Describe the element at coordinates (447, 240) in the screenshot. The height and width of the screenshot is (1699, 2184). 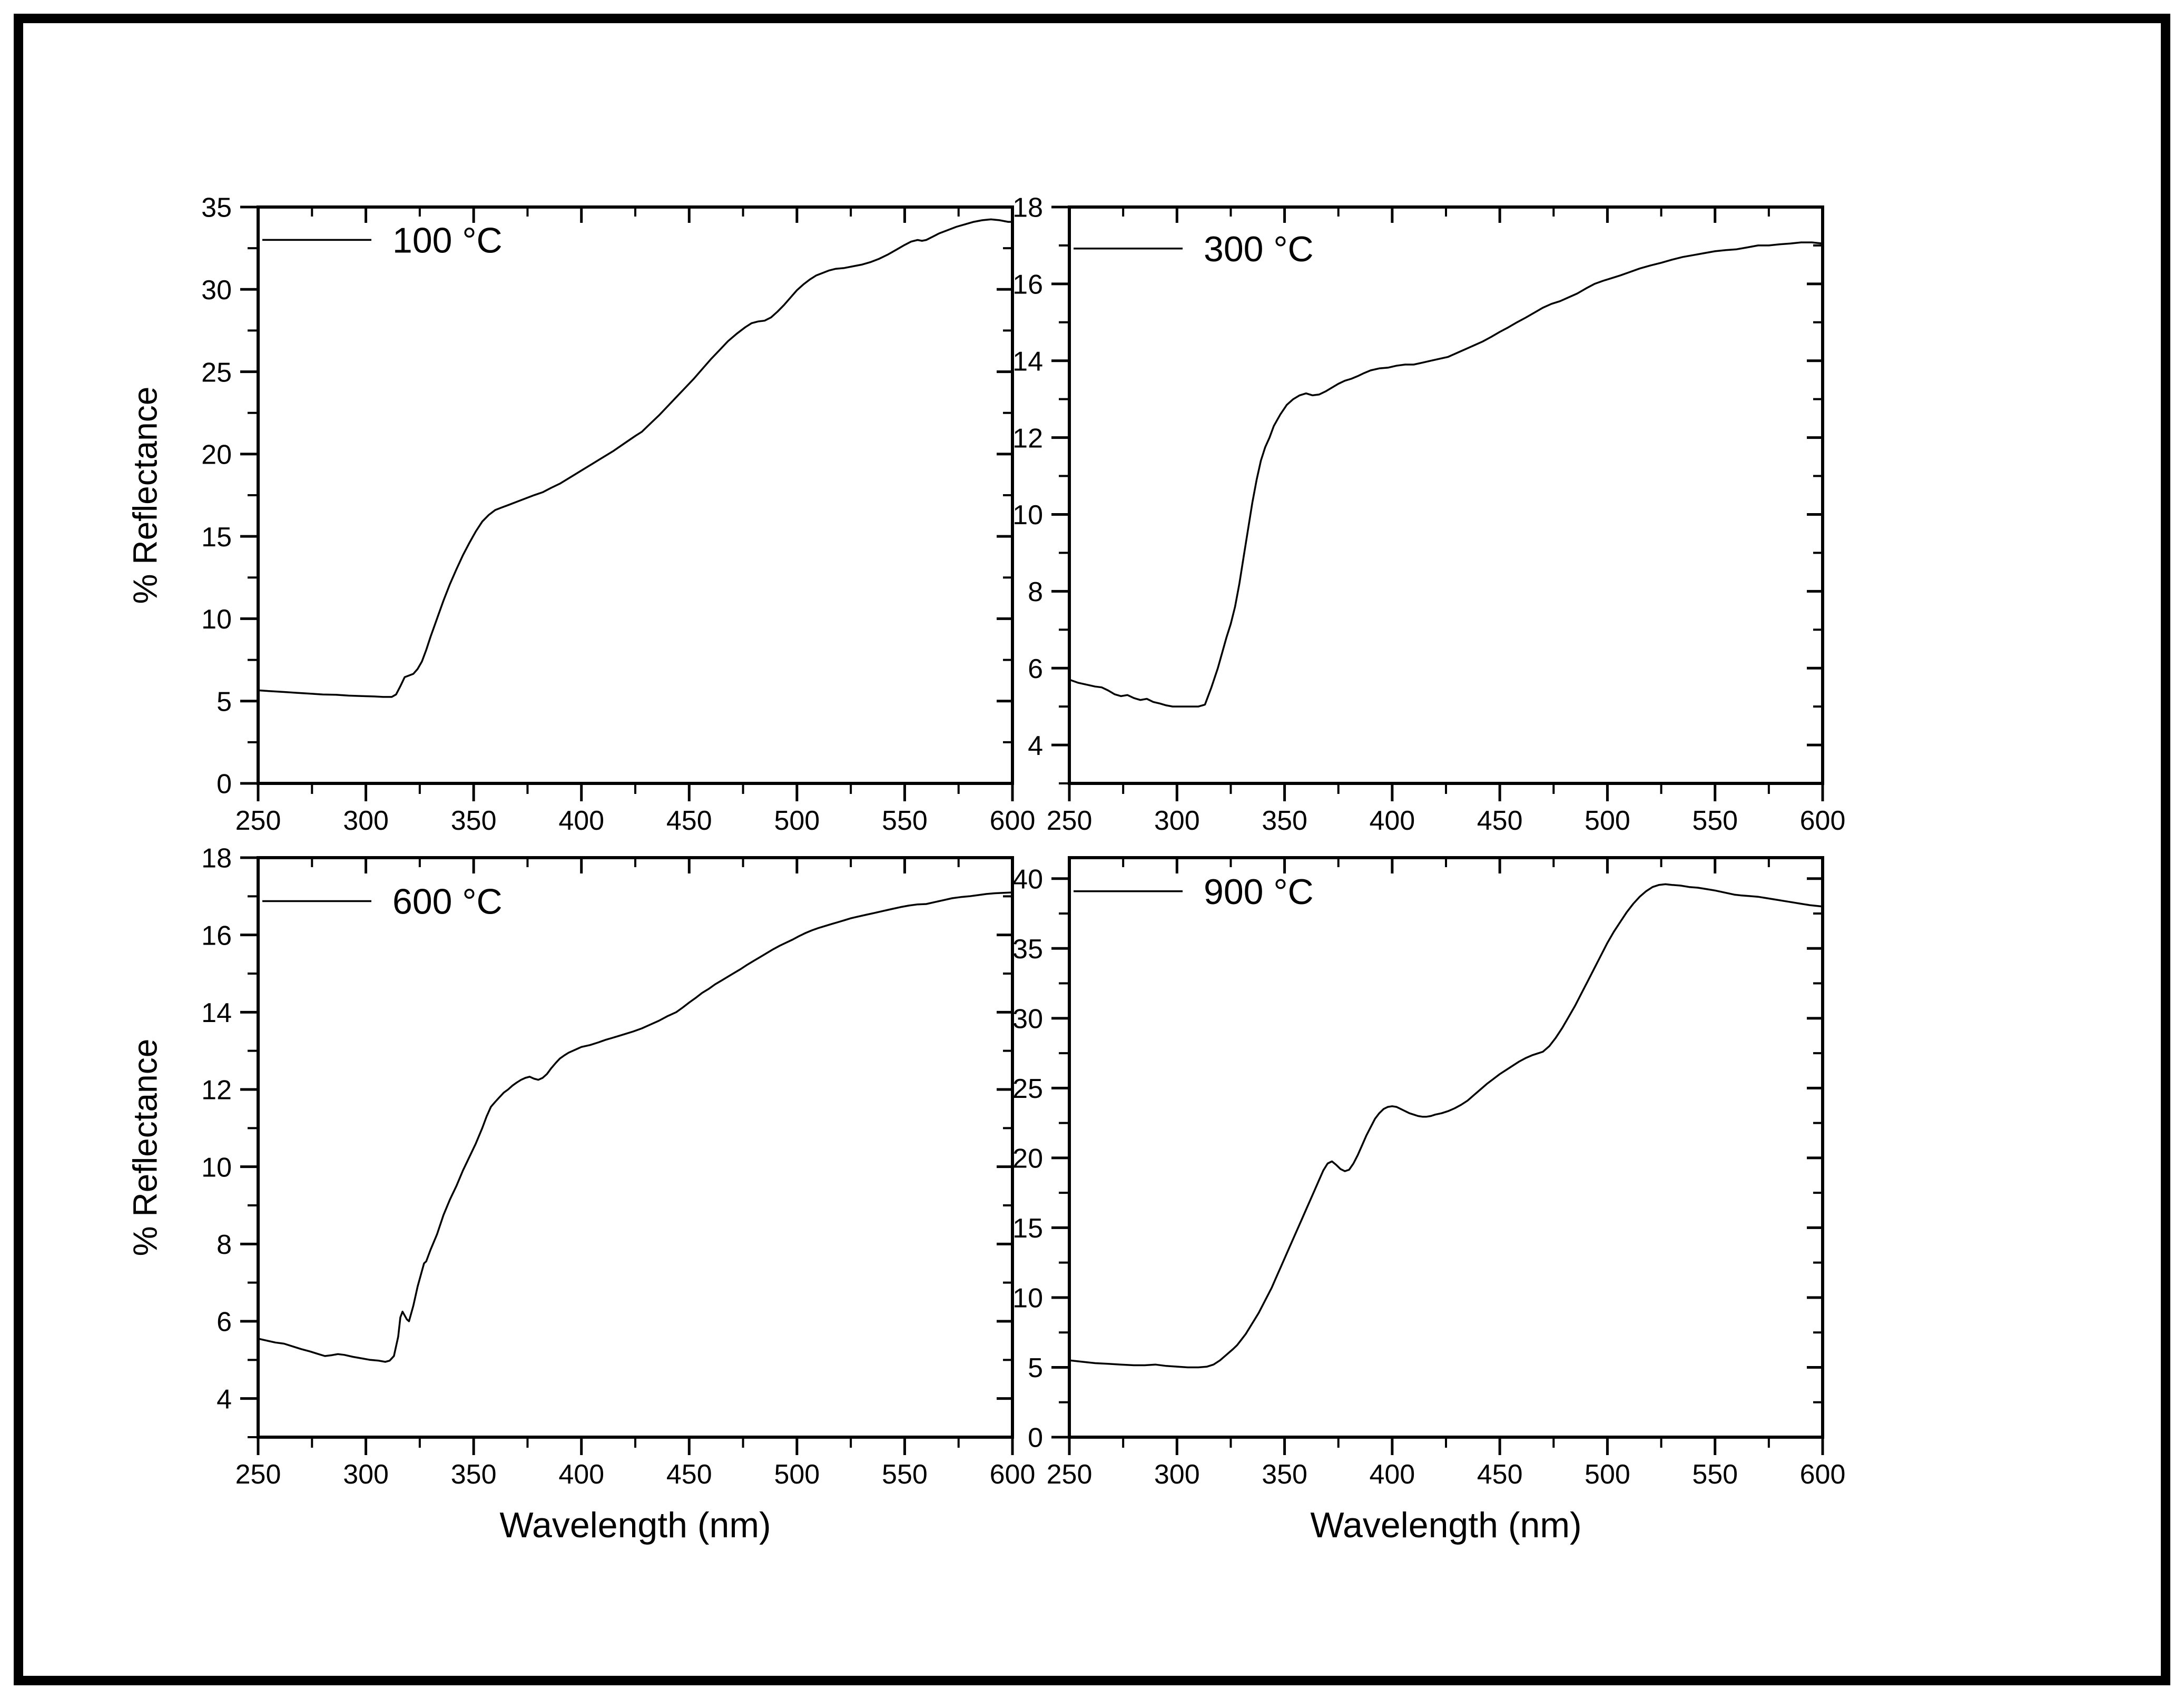
I see `legend-label-100c: 100 °C` at that location.